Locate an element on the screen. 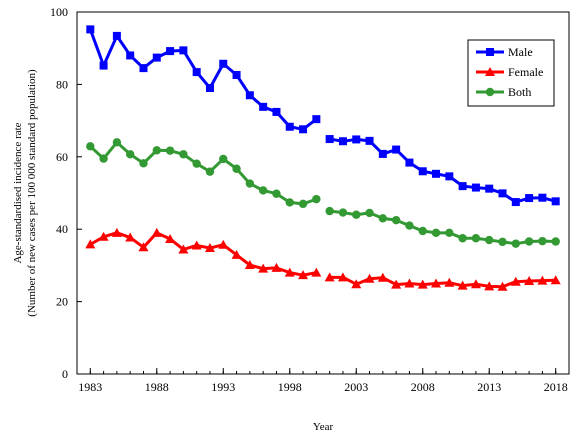 Image resolution: width=588 pixels, height=443 pixels. legend-label: Male is located at coordinates (520, 52).